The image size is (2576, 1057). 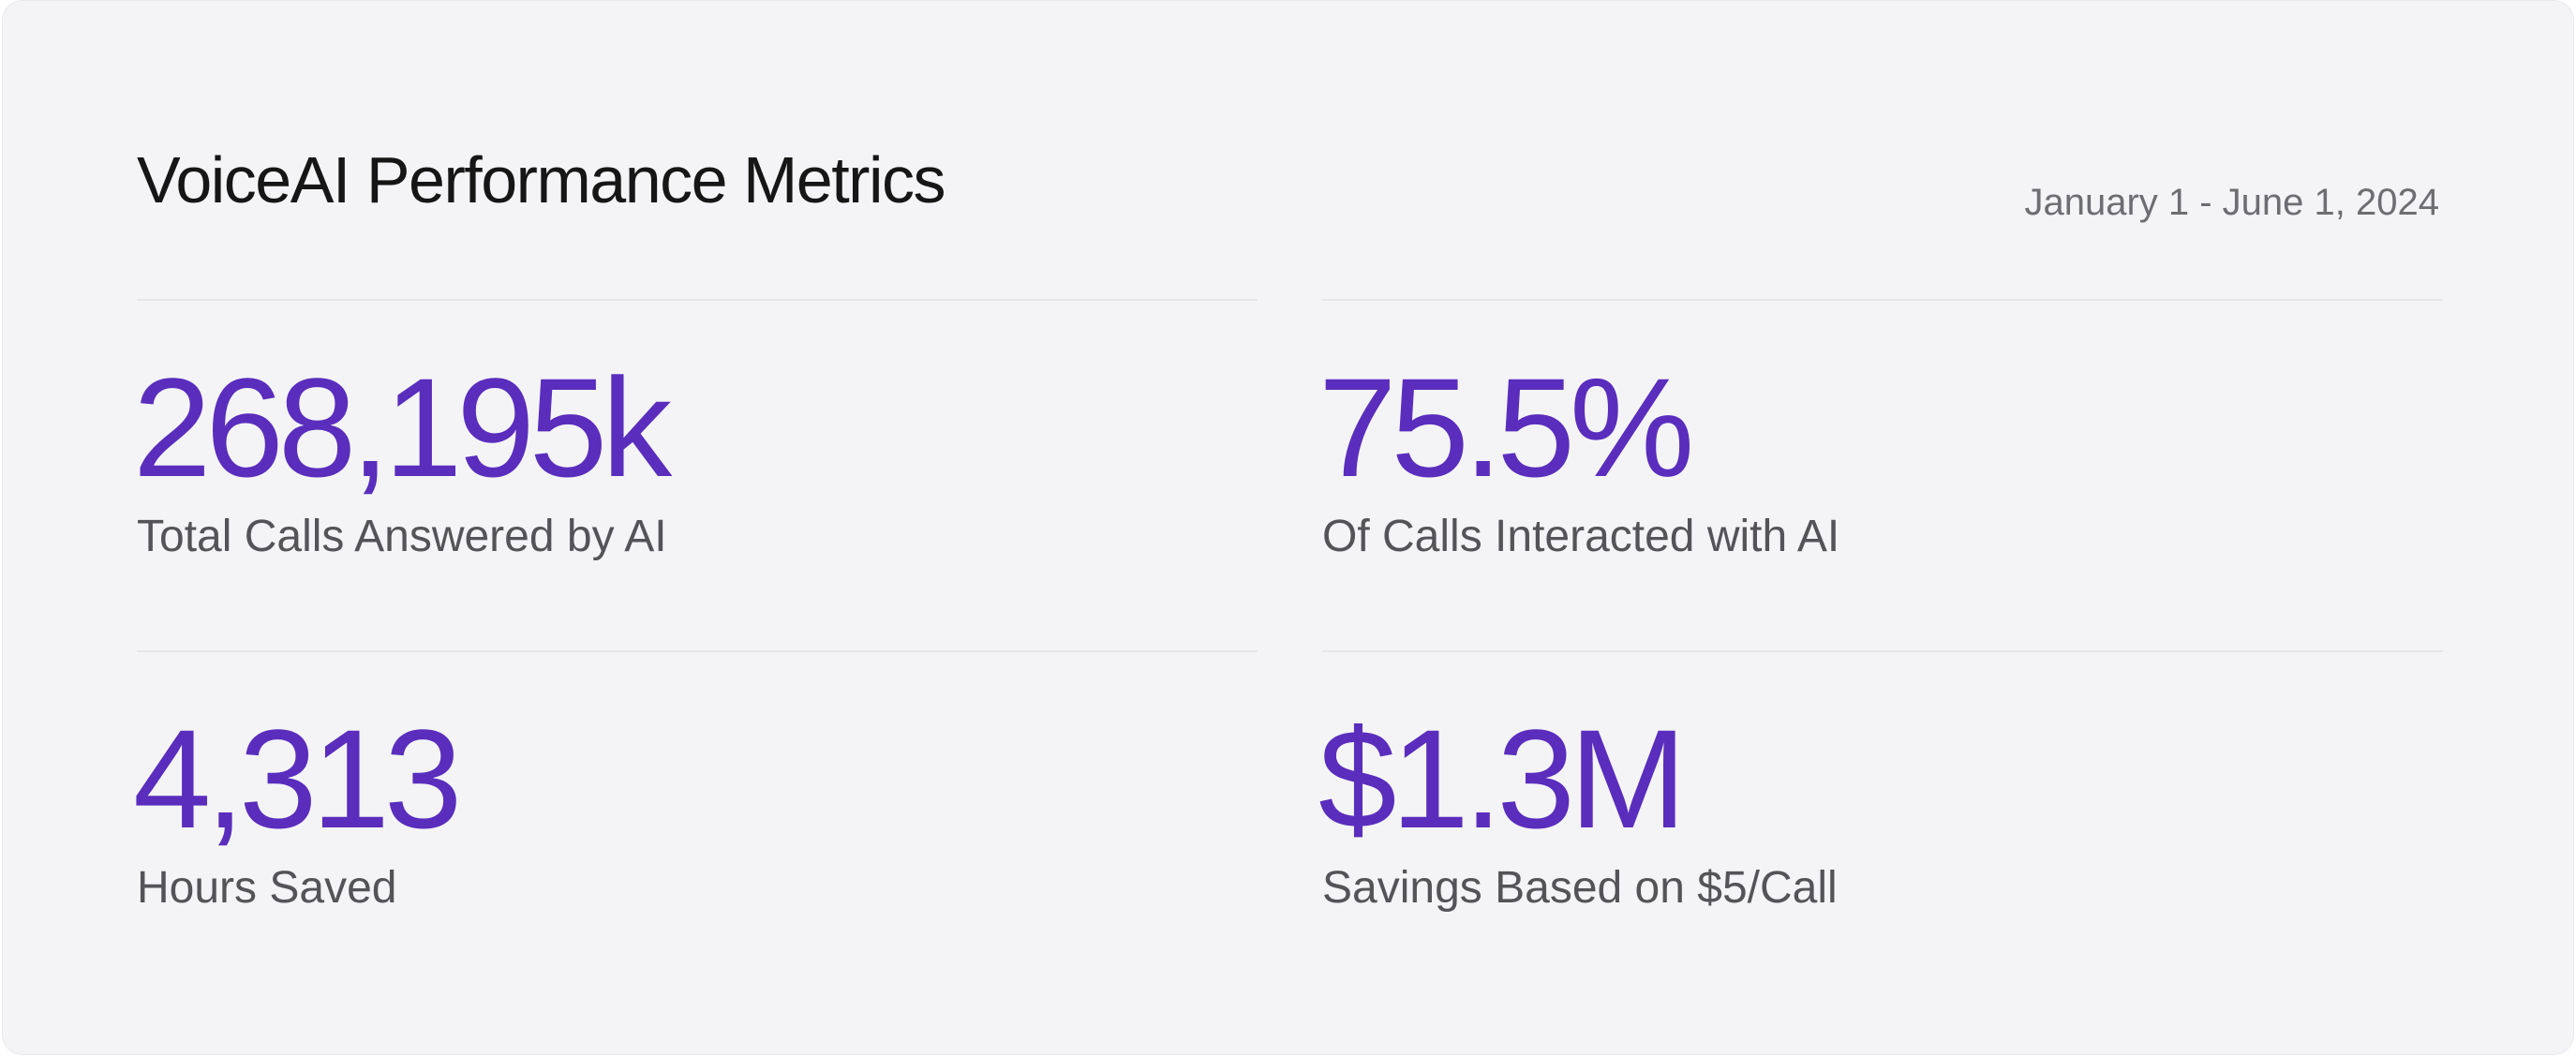 I want to click on metric-label: Hours Saved, so click(x=267, y=888).